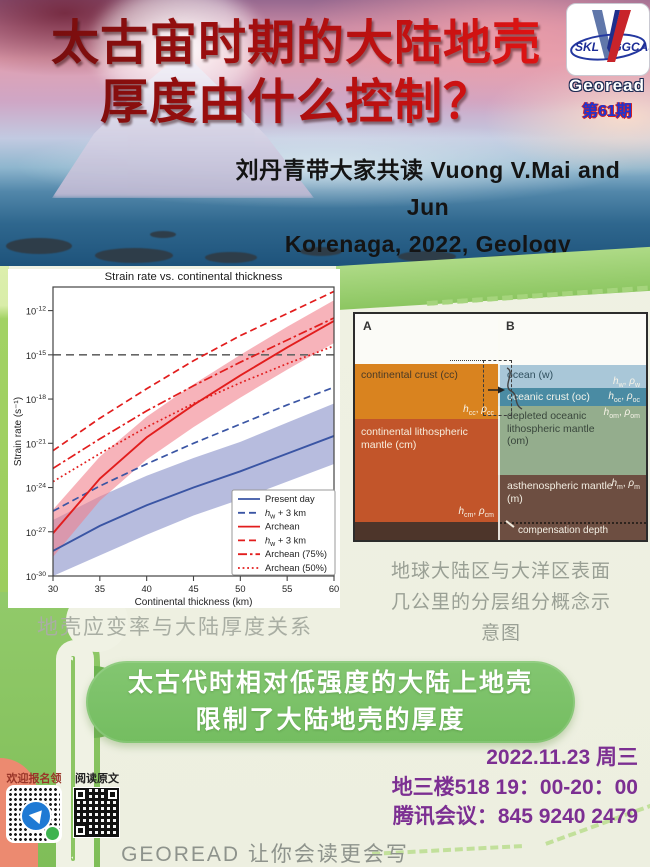 The width and height of the screenshot is (650, 867). Describe the element at coordinates (53, 589) in the screenshot. I see `svg-text: 30` at that location.